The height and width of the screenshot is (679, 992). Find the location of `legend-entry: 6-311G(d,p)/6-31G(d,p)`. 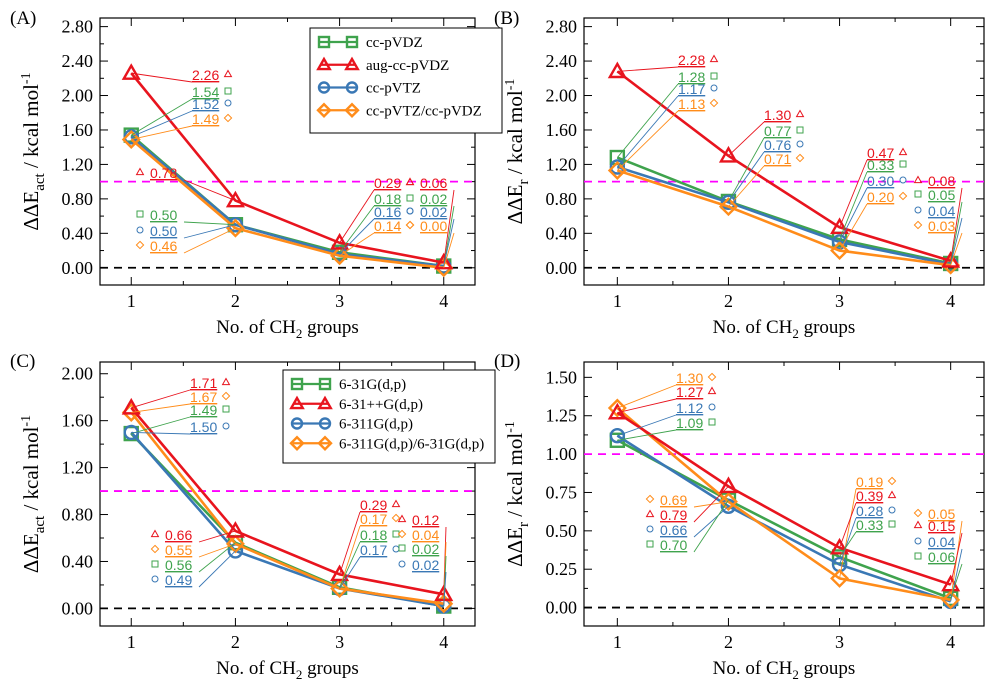

legend-entry: 6-311G(d,p)/6-31G(d,p) is located at coordinates (411, 444).